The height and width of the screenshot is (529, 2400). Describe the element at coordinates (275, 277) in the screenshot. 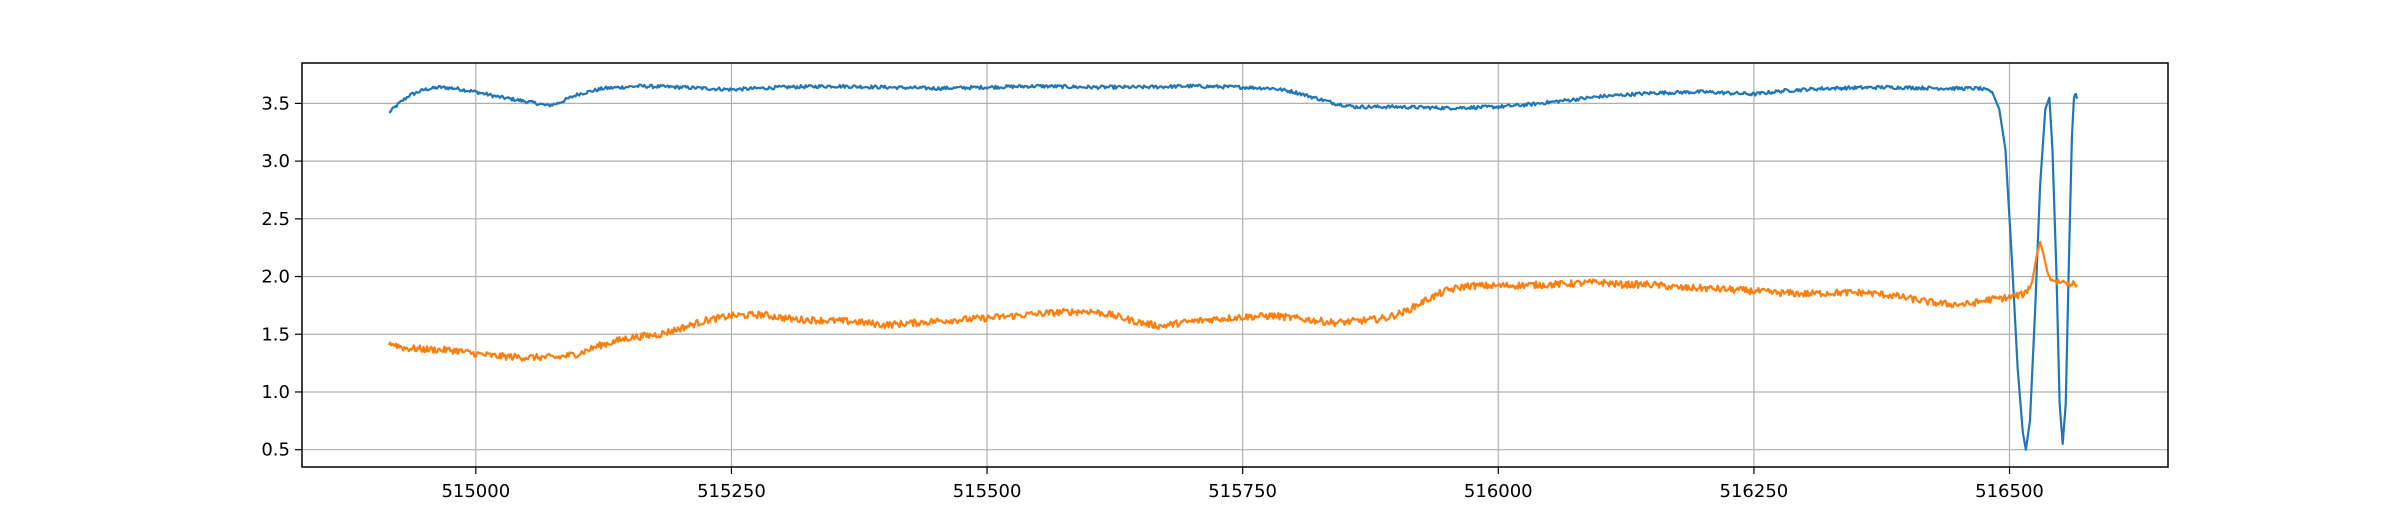

I see `y-tick-label: 2.0` at that location.